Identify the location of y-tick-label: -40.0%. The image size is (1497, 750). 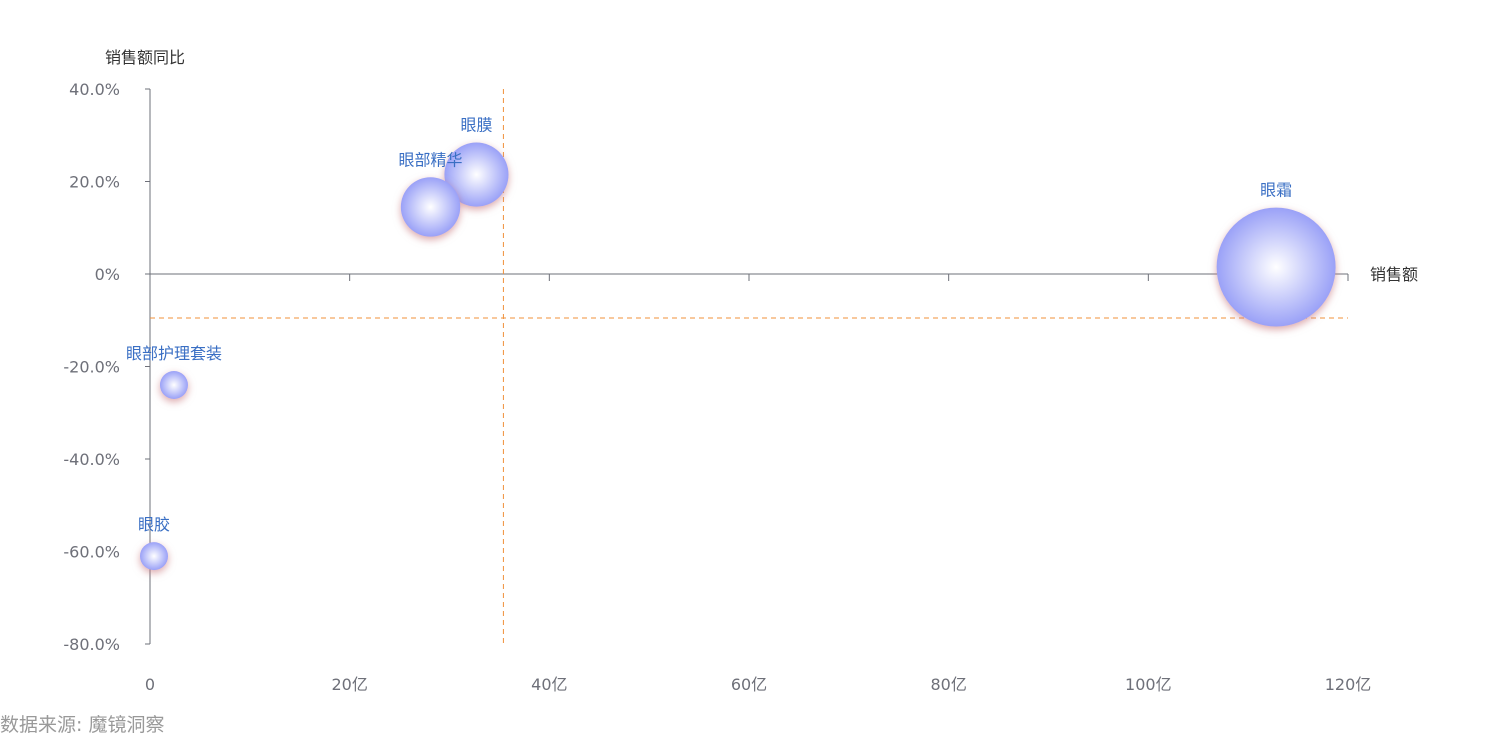
(91, 459).